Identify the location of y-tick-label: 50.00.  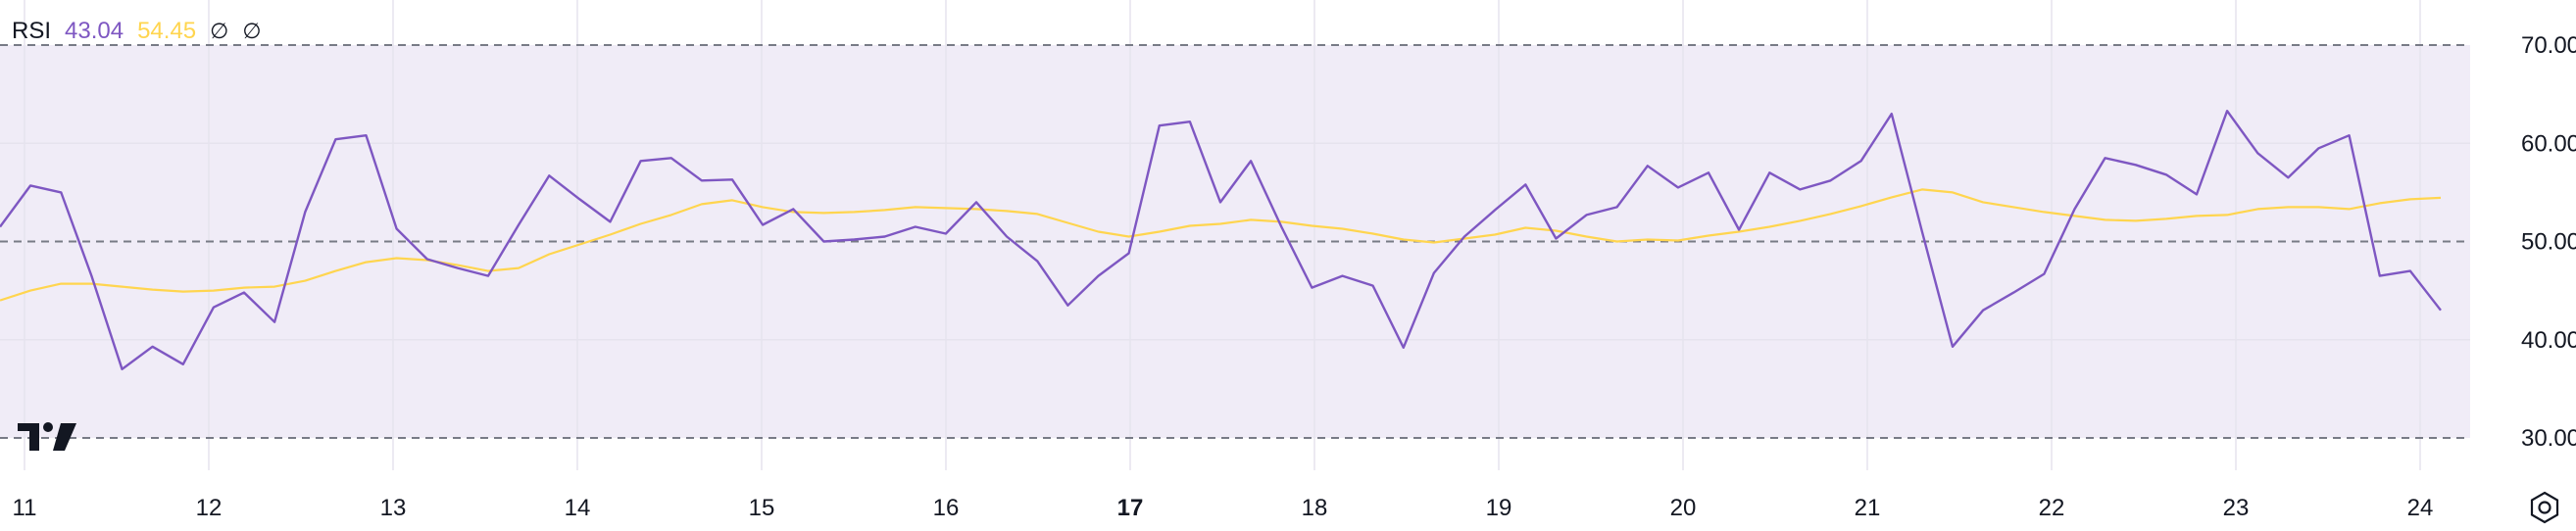
(2548, 243).